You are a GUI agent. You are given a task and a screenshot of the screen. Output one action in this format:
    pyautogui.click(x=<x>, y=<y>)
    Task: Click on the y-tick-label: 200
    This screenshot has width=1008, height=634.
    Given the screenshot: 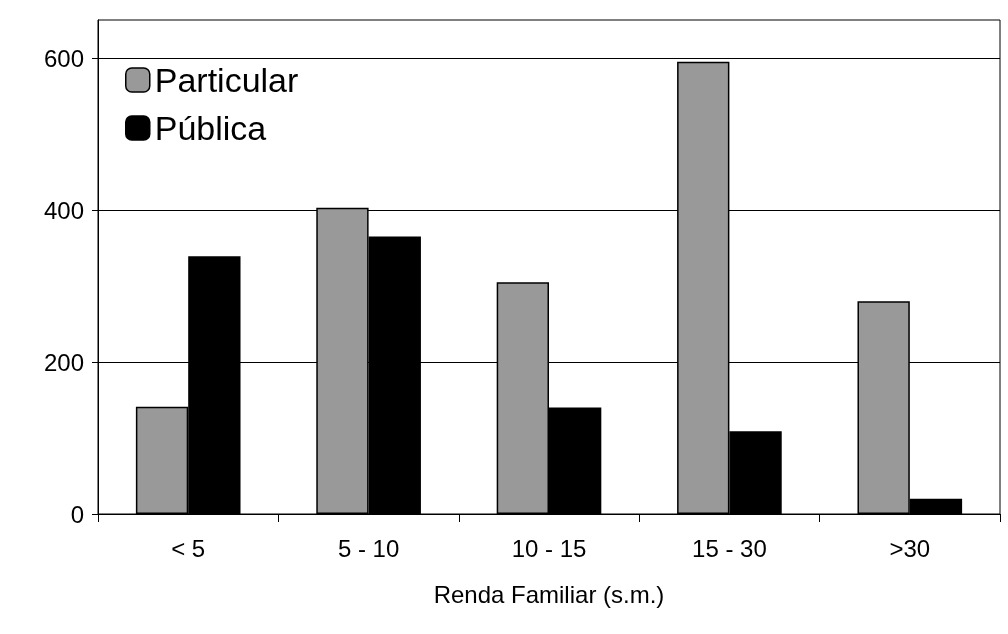 What is the action you would take?
    pyautogui.click(x=63, y=362)
    